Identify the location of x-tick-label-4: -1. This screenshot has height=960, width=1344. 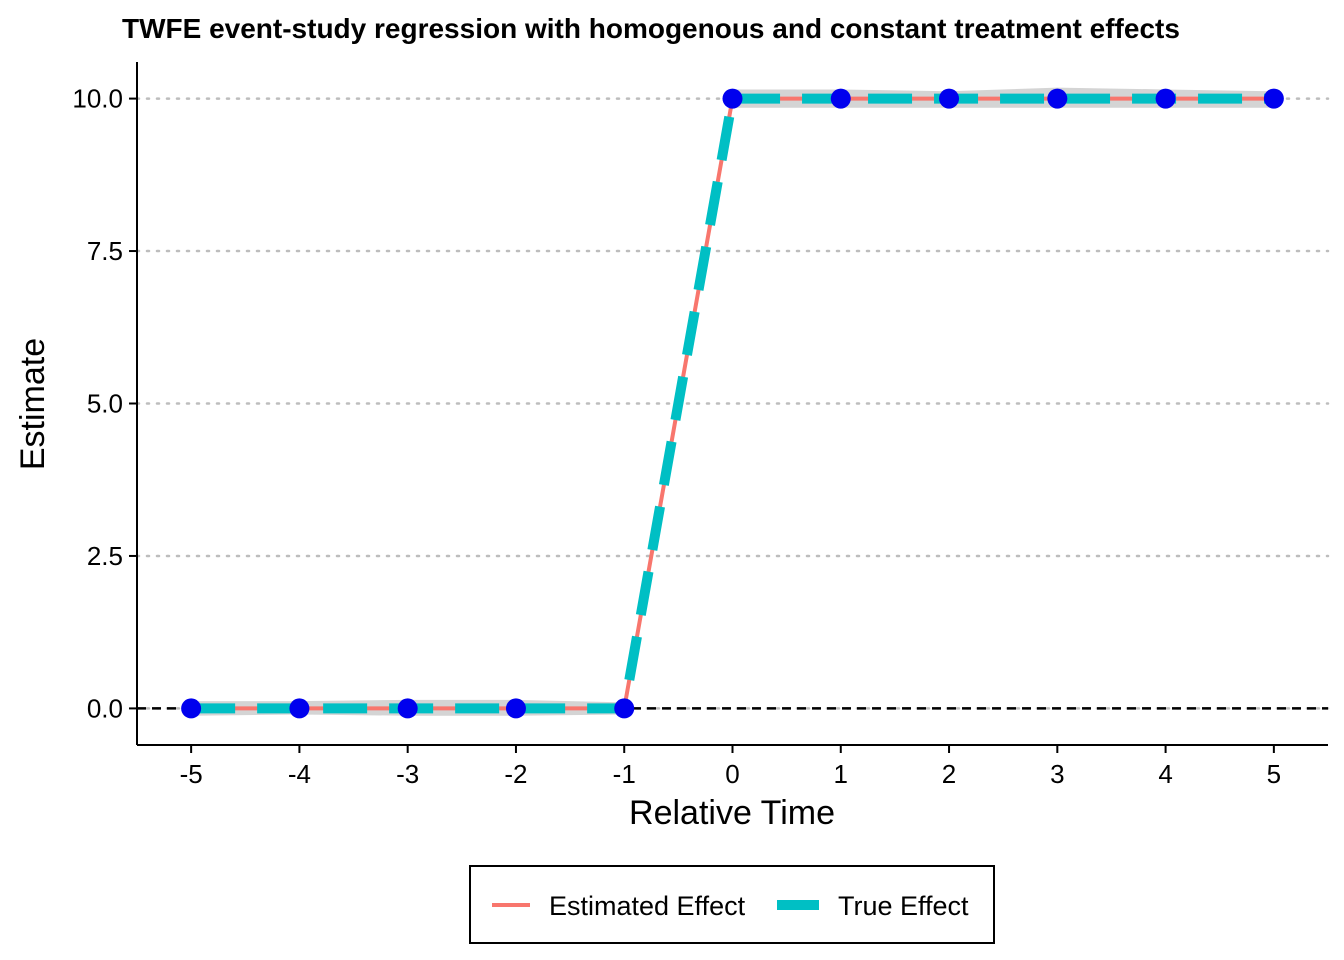
(624, 774).